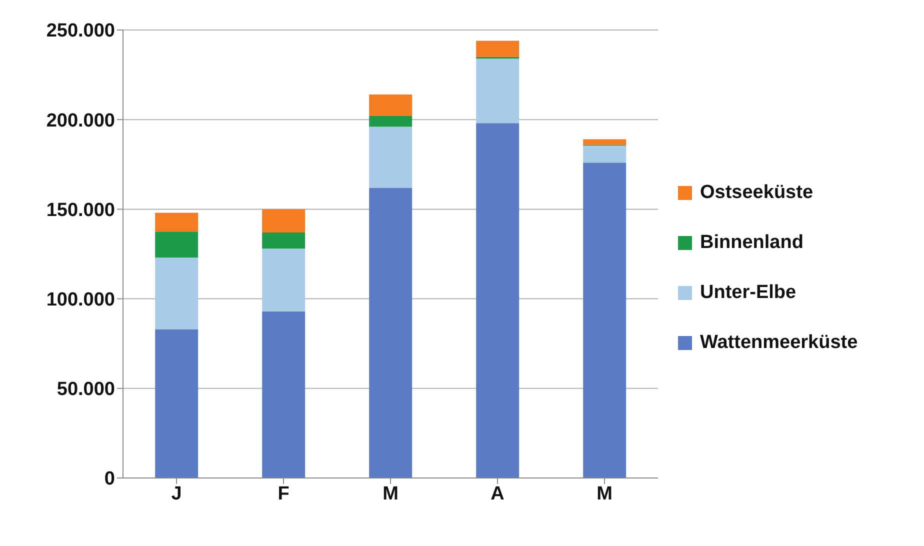  What do you see at coordinates (80, 31) in the screenshot?
I see `y-tick-label: 250.000` at bounding box center [80, 31].